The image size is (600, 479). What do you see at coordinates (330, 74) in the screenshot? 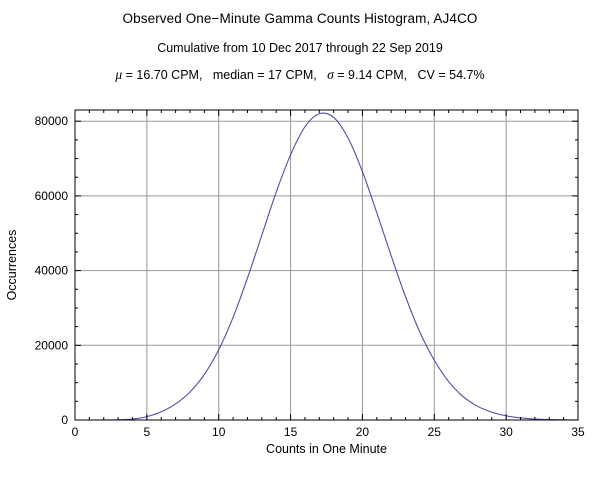
I see `stat-greek-symbol: σ` at bounding box center [330, 74].